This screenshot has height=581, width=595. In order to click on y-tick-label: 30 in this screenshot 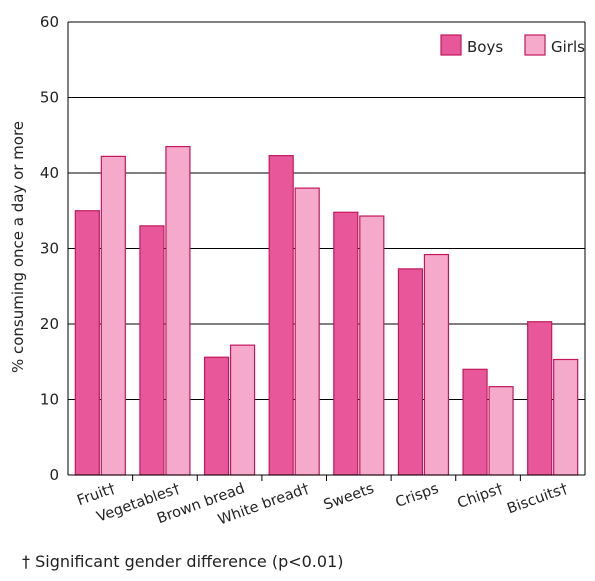, I will do `click(49, 249)`.